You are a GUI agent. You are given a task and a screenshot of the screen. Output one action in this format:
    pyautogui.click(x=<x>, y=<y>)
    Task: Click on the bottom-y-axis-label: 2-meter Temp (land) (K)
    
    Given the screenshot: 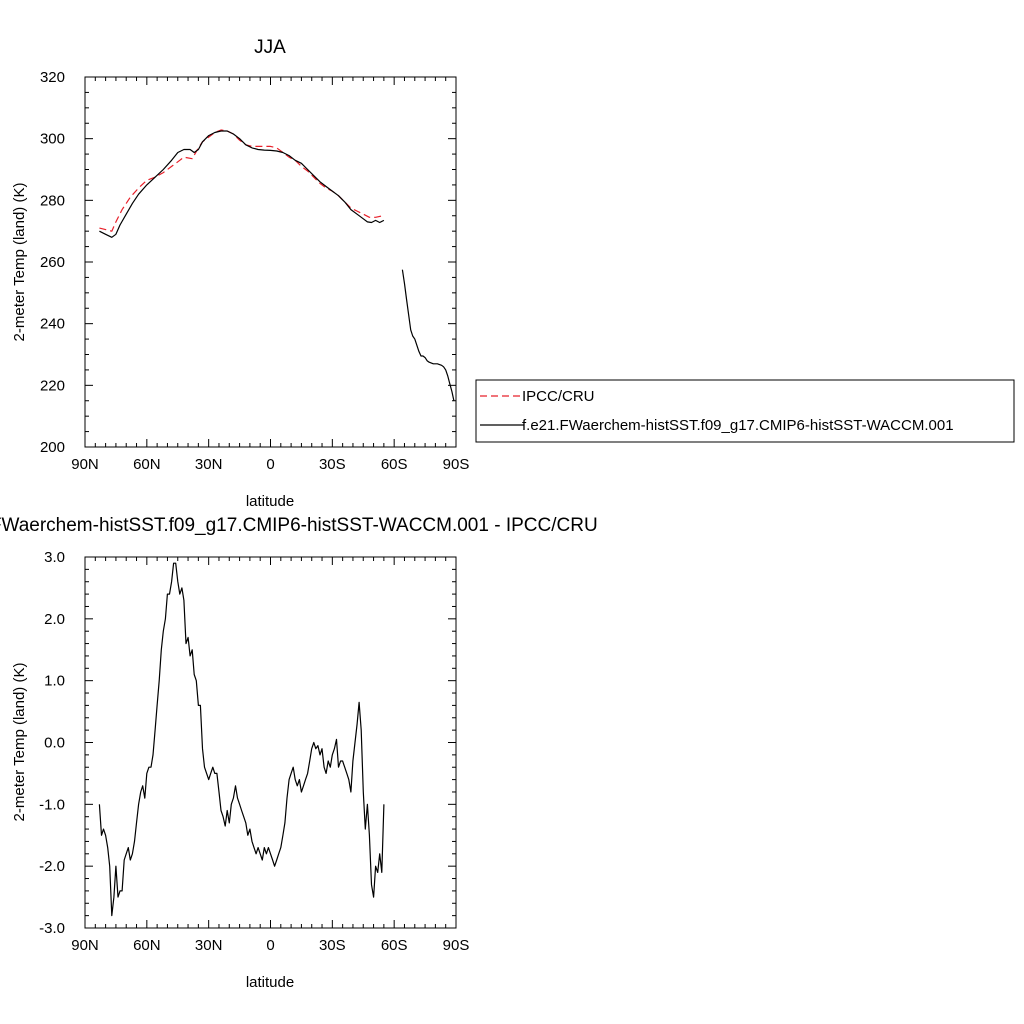 What is the action you would take?
    pyautogui.click(x=19, y=742)
    